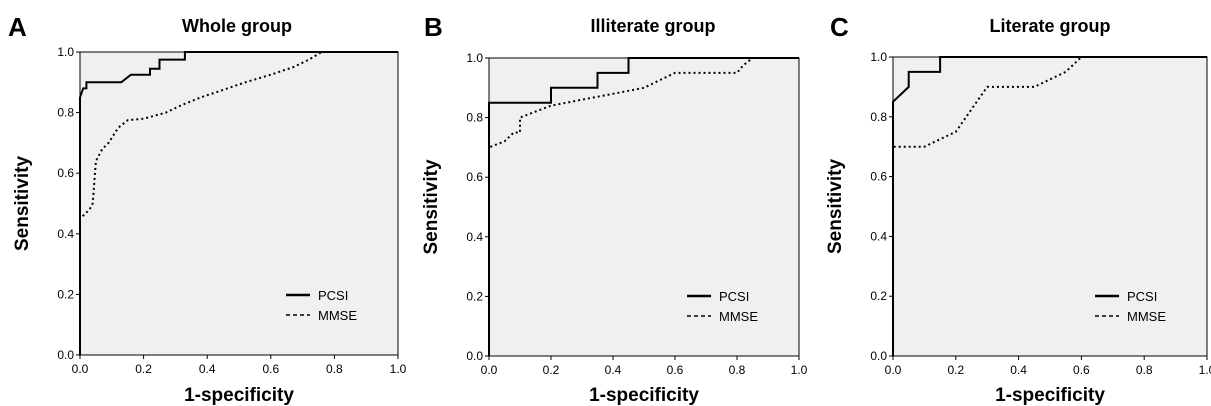  What do you see at coordinates (237, 26) in the screenshot?
I see `panel-title: Whole group` at bounding box center [237, 26].